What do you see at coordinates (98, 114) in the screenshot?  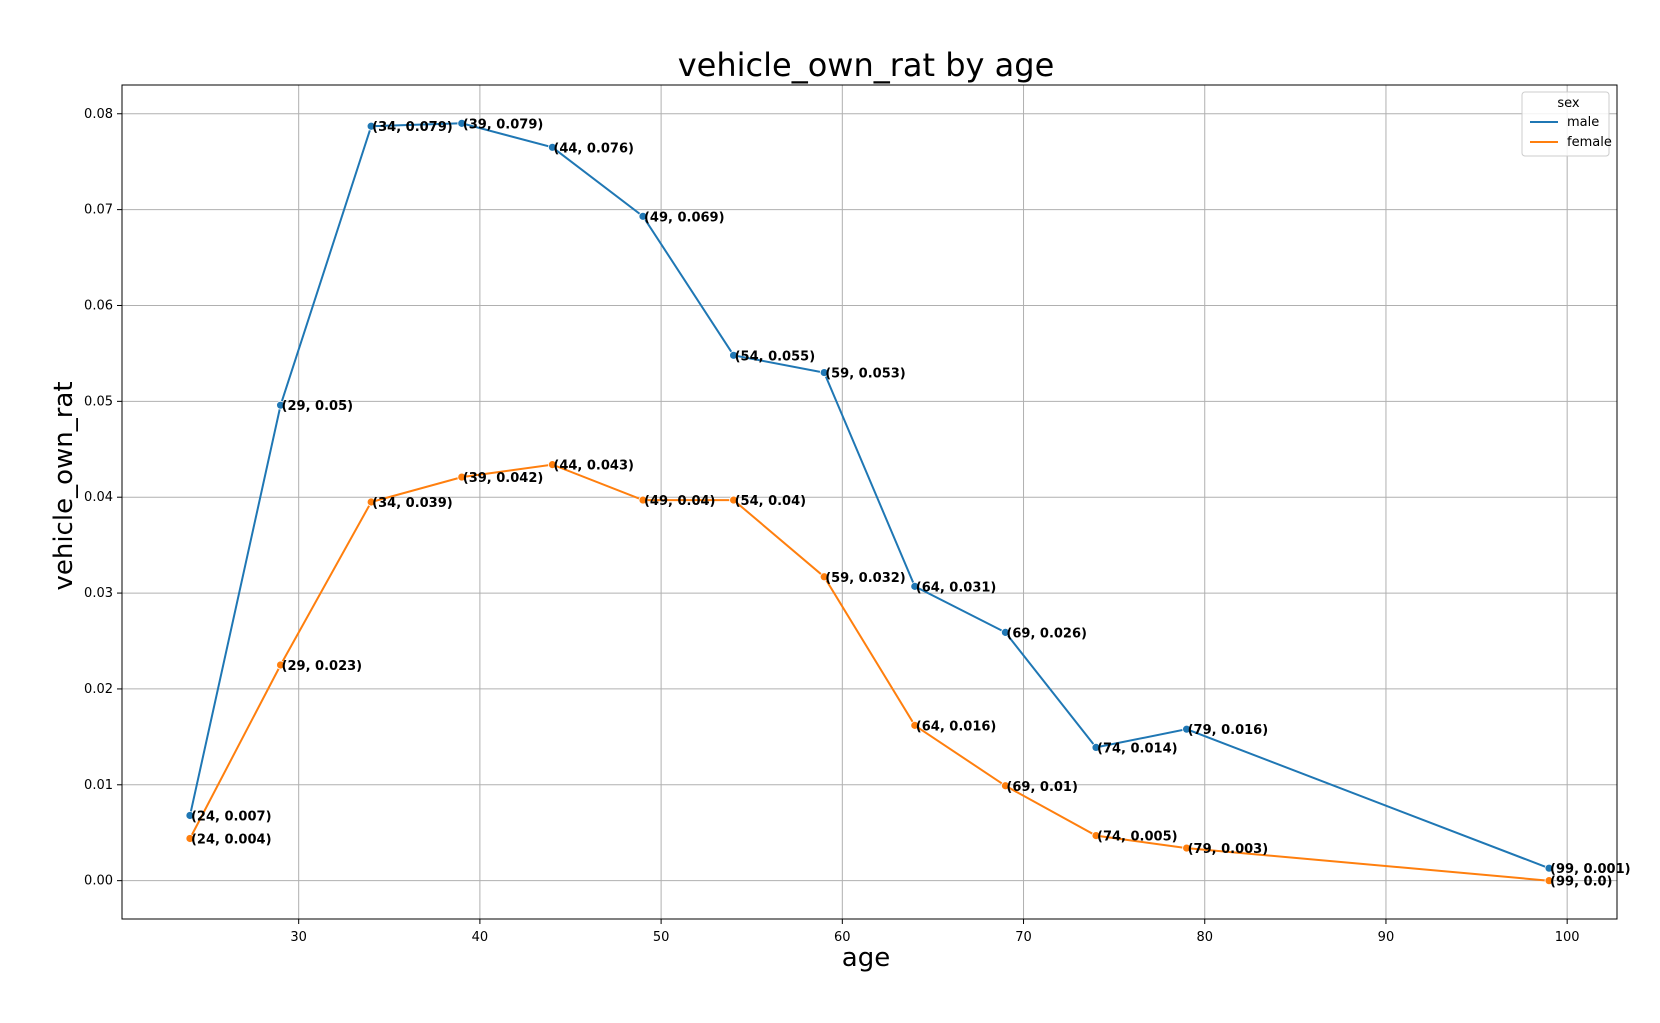 I see `y-tick-label: 0.08` at bounding box center [98, 114].